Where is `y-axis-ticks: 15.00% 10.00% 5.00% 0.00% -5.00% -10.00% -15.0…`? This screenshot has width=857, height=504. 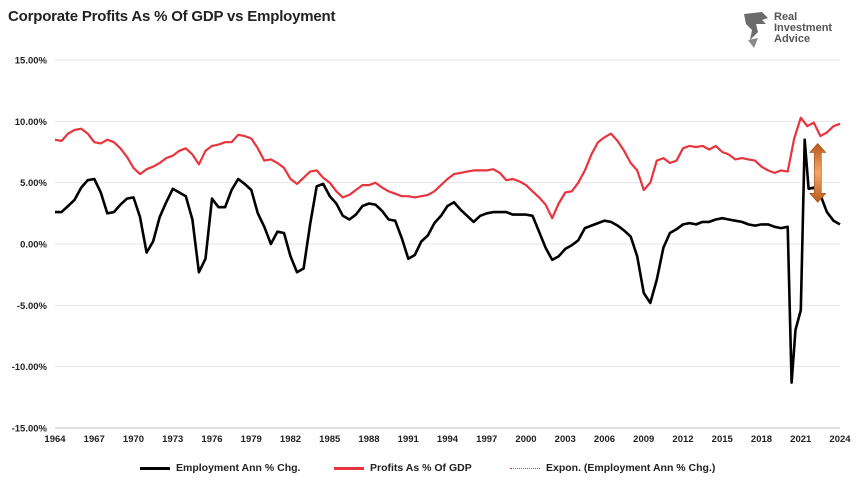 y-axis-ticks: 15.00% 10.00% 5.00% 0.00% -5.00% -10.00% -15.0… is located at coordinates (30, 245).